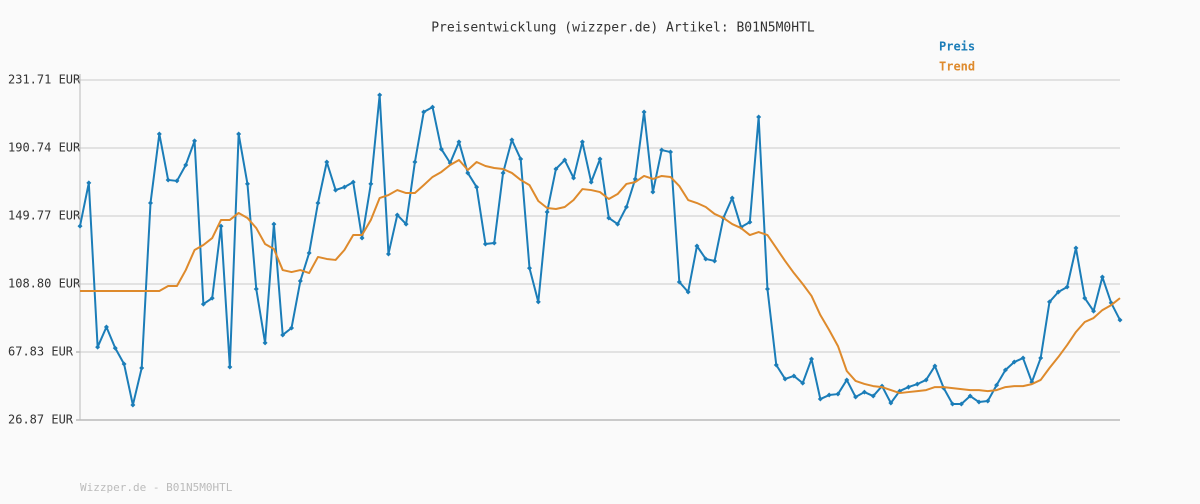 This screenshot has width=1200, height=504. I want to click on legend-label: Preis, so click(957, 47).